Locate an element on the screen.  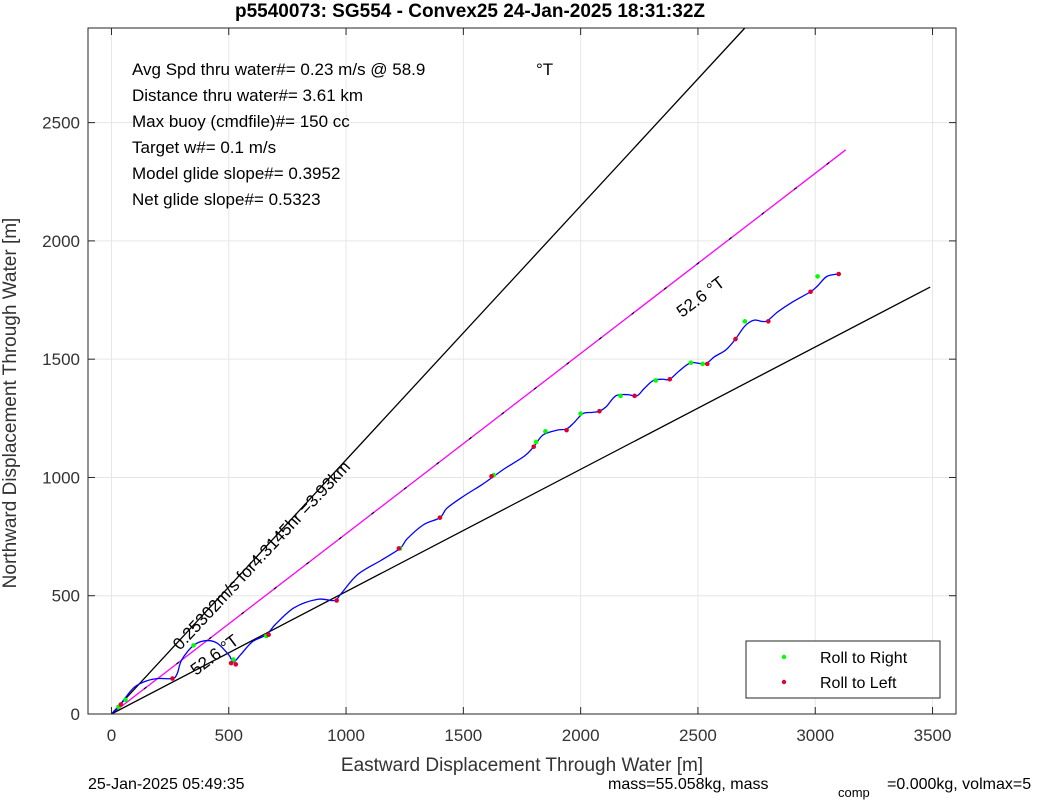
footer-mass-comp: =0.000kg, volmax=5 is located at coordinates (959, 784).